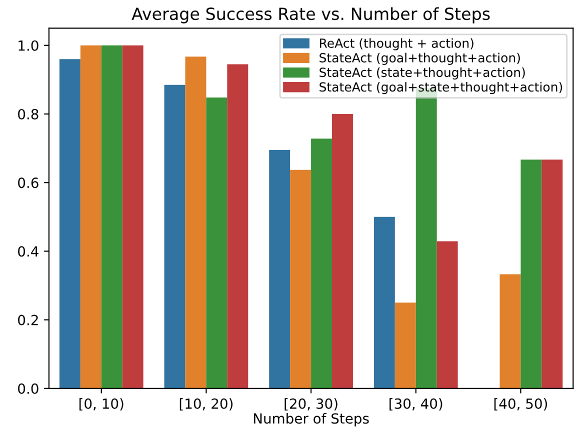 This screenshot has height=434, width=576. I want to click on x-tick-label: [20, 30), so click(311, 404).